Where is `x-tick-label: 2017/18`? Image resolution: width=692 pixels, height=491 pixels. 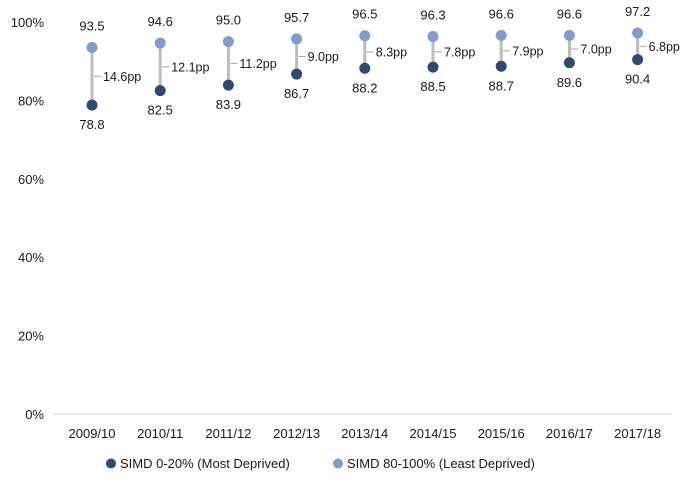
x-tick-label: 2017/18 is located at coordinates (637, 433).